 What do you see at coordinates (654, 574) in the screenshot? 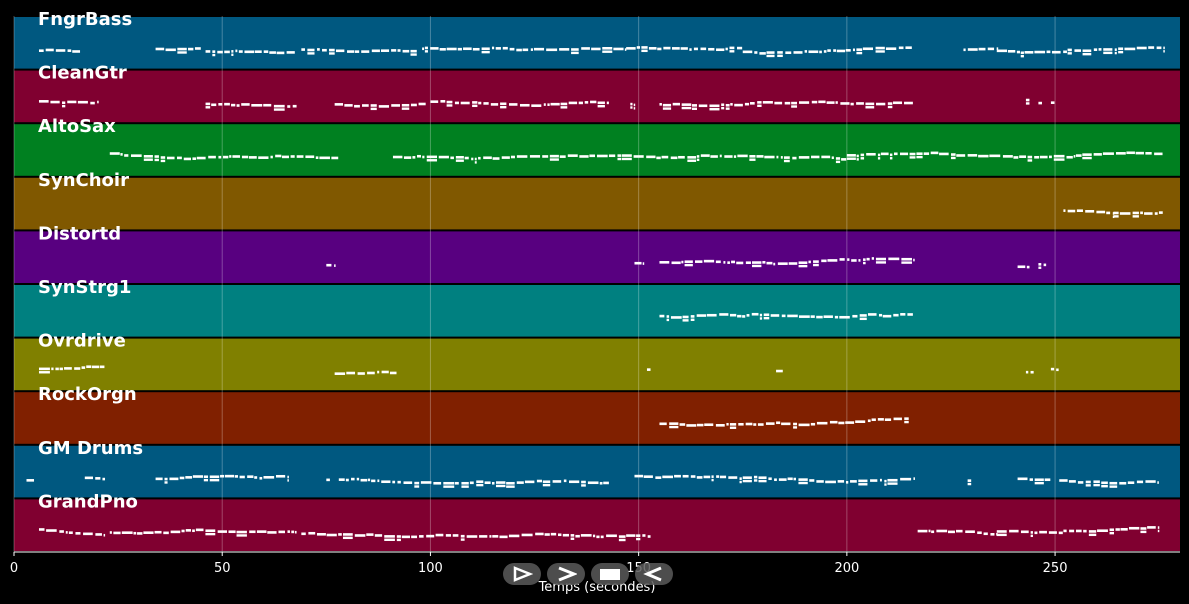
I see `rewind-button` at bounding box center [654, 574].